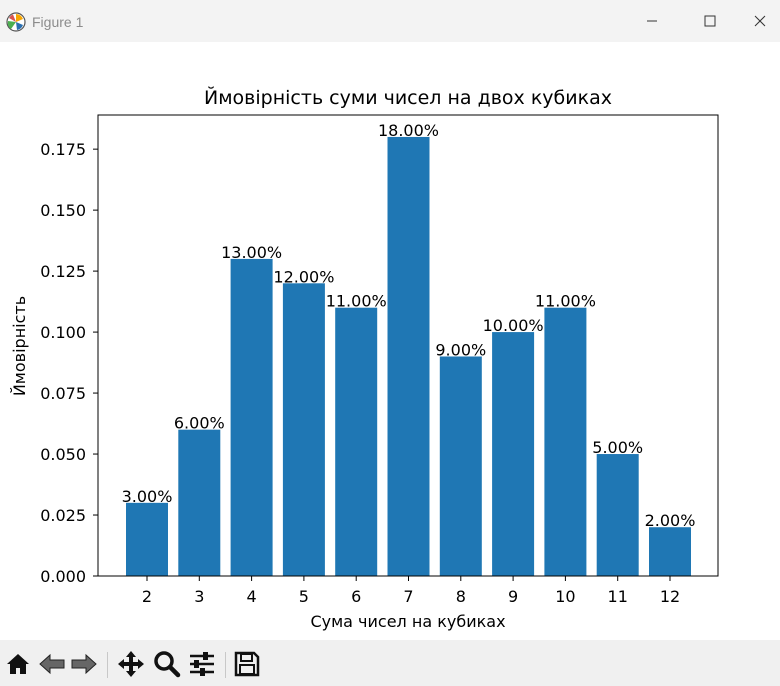  I want to click on bar-value-label: 5.00%, so click(617, 447).